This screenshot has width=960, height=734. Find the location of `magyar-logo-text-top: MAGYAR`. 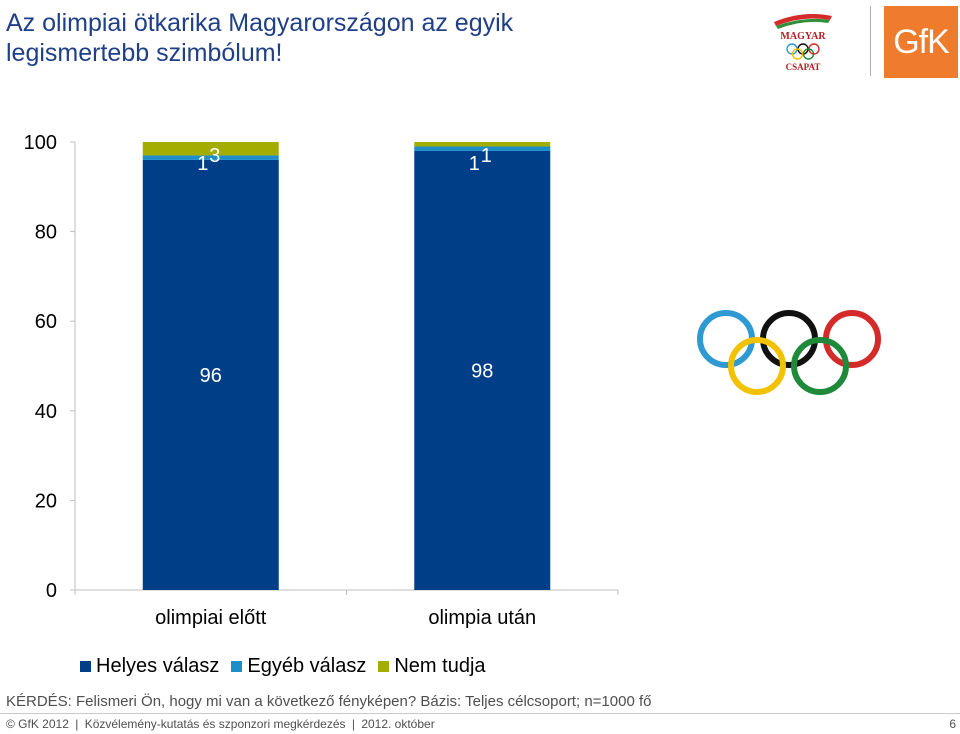

magyar-logo-text-top: MAGYAR is located at coordinates (803, 36).